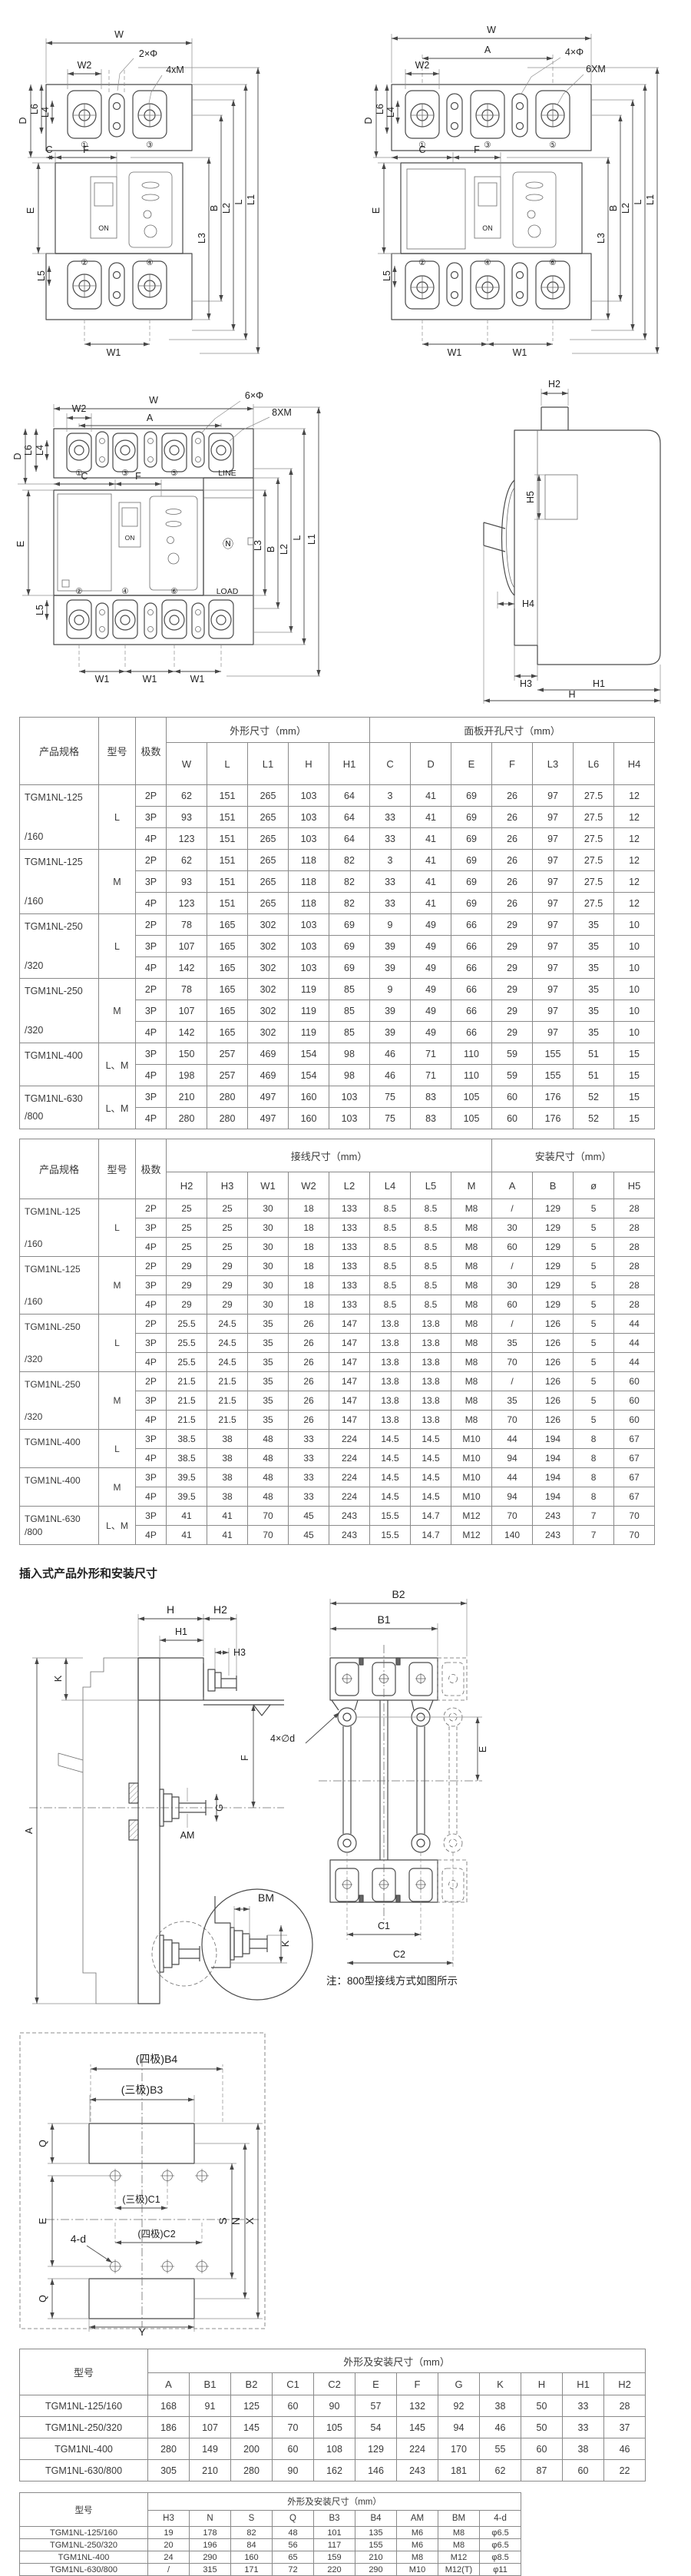 Image resolution: width=691 pixels, height=2576 pixels. What do you see at coordinates (20, 544) in the screenshot?
I see `dim-label-e: E` at bounding box center [20, 544].